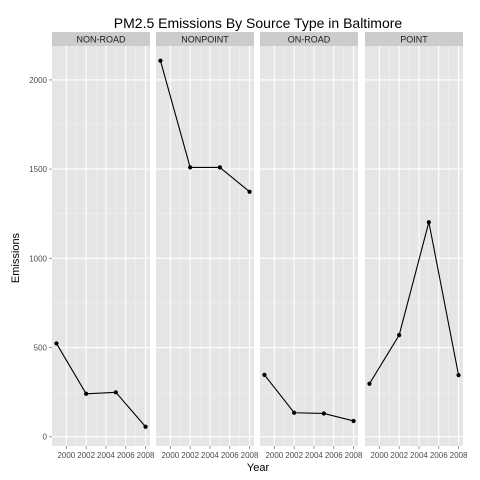 The height and width of the screenshot is (480, 480). What do you see at coordinates (38, 80) in the screenshot?
I see `y-tick-label: 2000` at bounding box center [38, 80].